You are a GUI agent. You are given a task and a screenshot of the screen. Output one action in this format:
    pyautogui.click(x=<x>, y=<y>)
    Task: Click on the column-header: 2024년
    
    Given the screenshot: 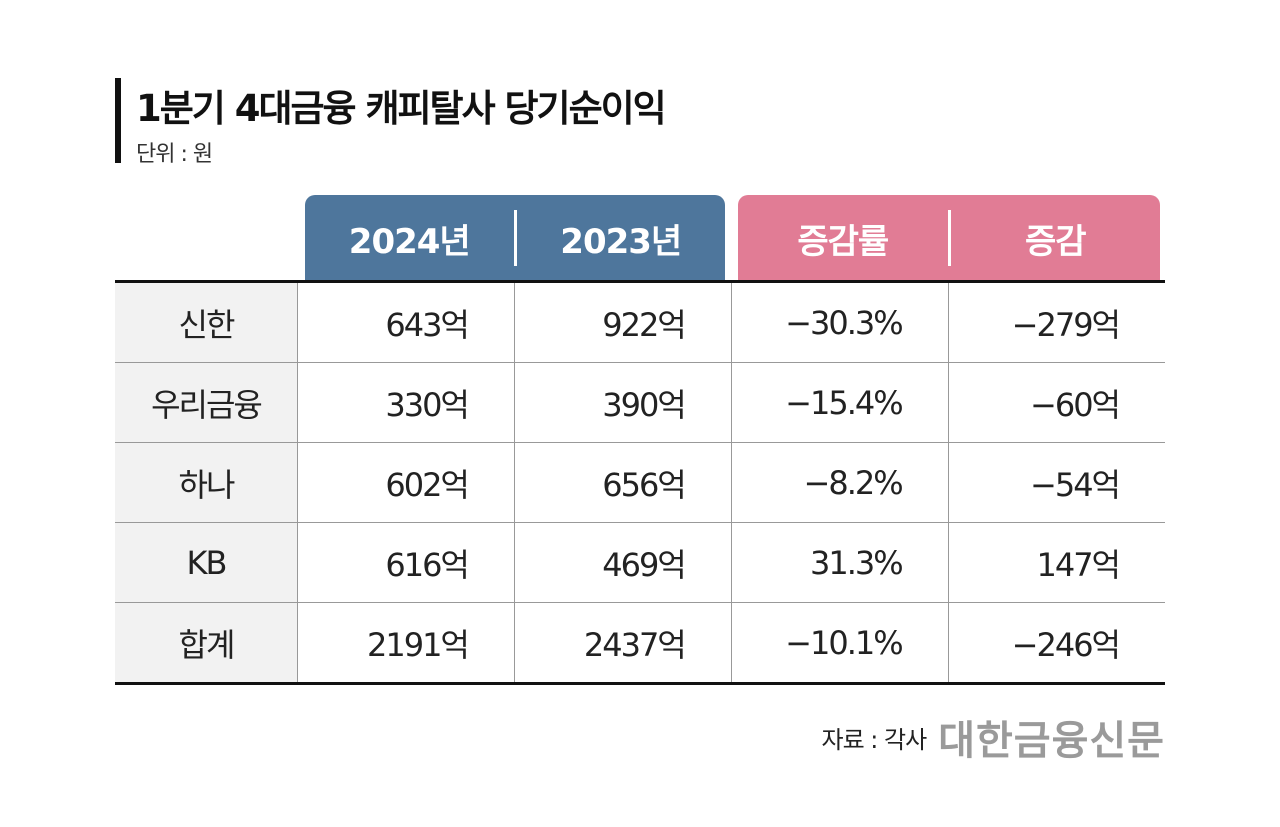 What is the action you would take?
    pyautogui.click(x=409, y=241)
    